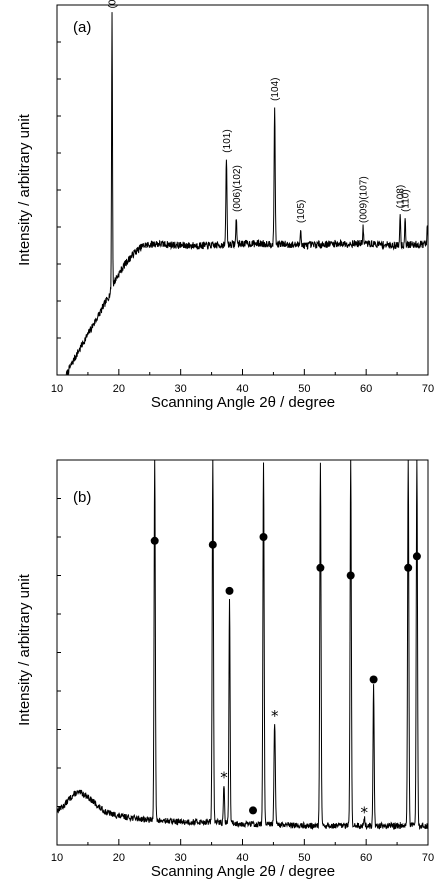 The height and width of the screenshot is (879, 436). I want to click on x-axis-title-b: Scanning Angle 2θ / degree, so click(243, 871).